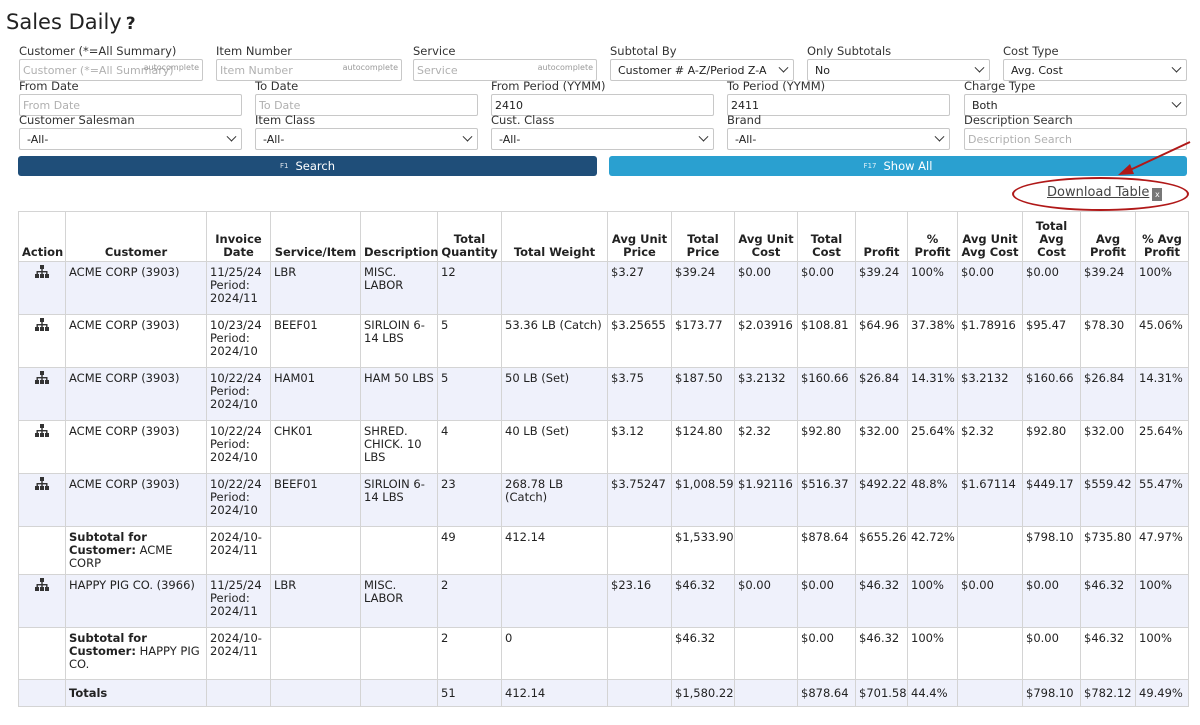 The image size is (1200, 725). What do you see at coordinates (399, 447) in the screenshot?
I see `description-cell: SHRED. CHICK. 10 LBS` at bounding box center [399, 447].